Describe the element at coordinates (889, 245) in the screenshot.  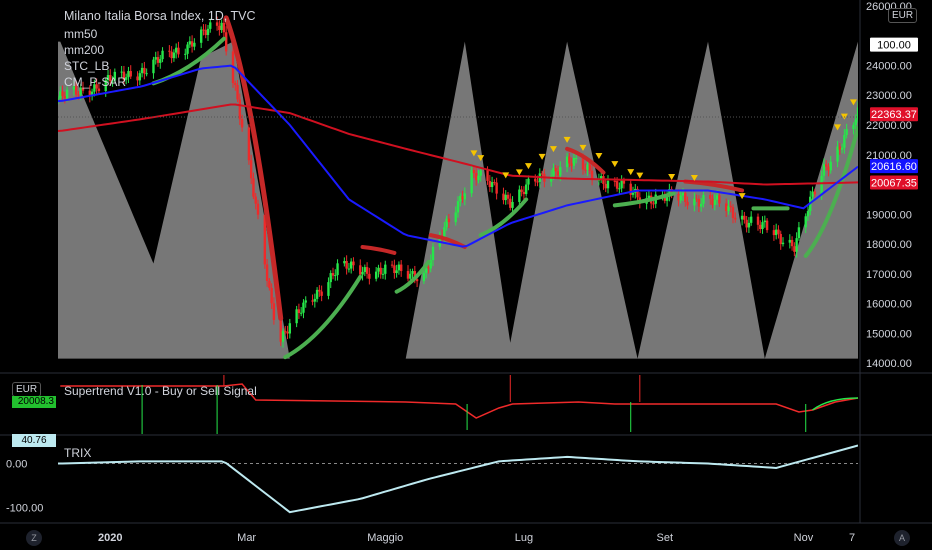
I see `price-tick-label: 18000.00` at that location.